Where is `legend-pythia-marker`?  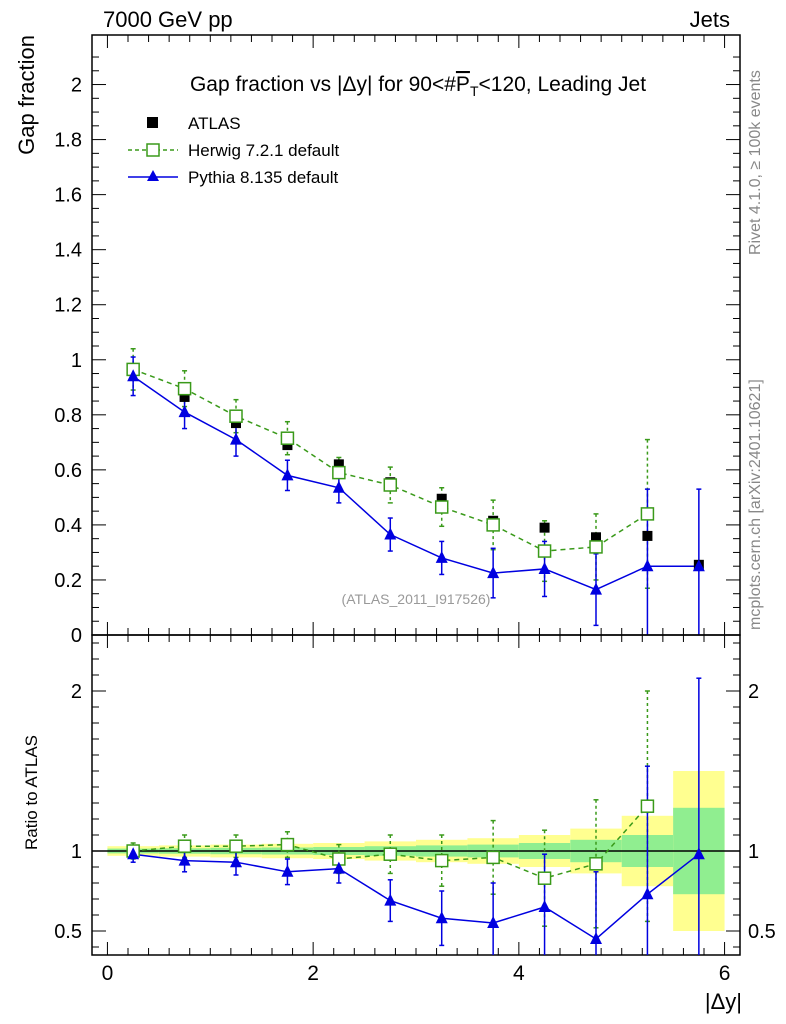 legend-pythia-marker is located at coordinates (153, 175).